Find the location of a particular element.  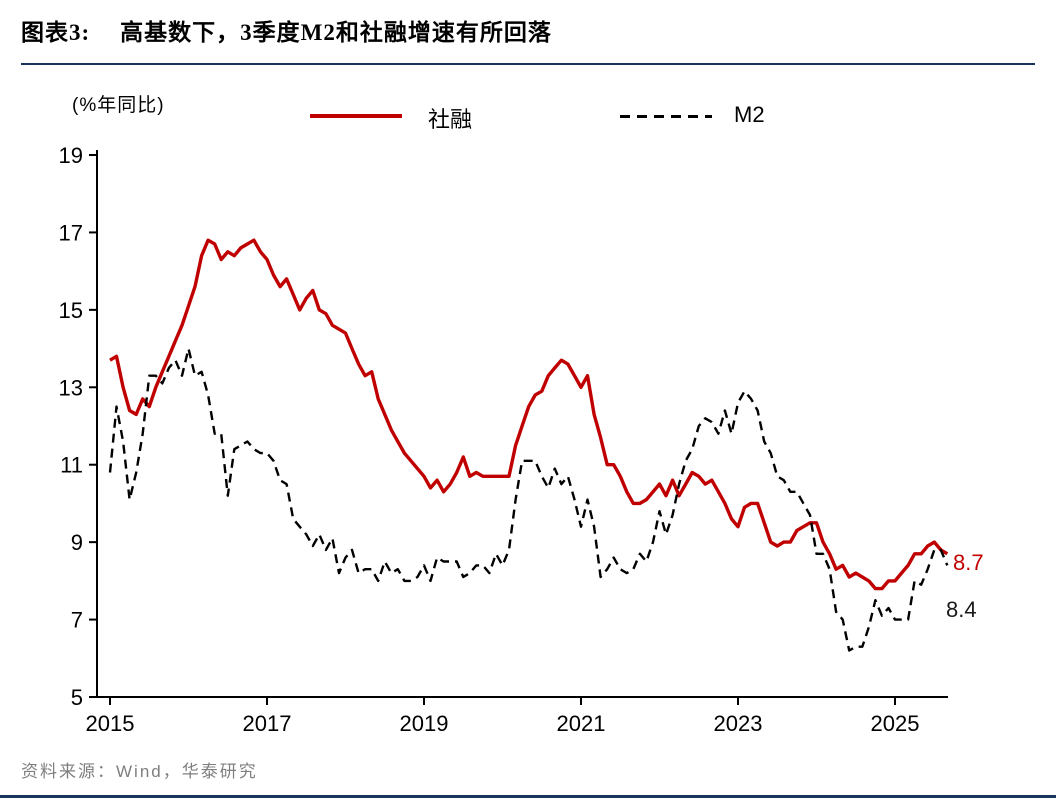

svg-text: 2021 is located at coordinates (581, 723).